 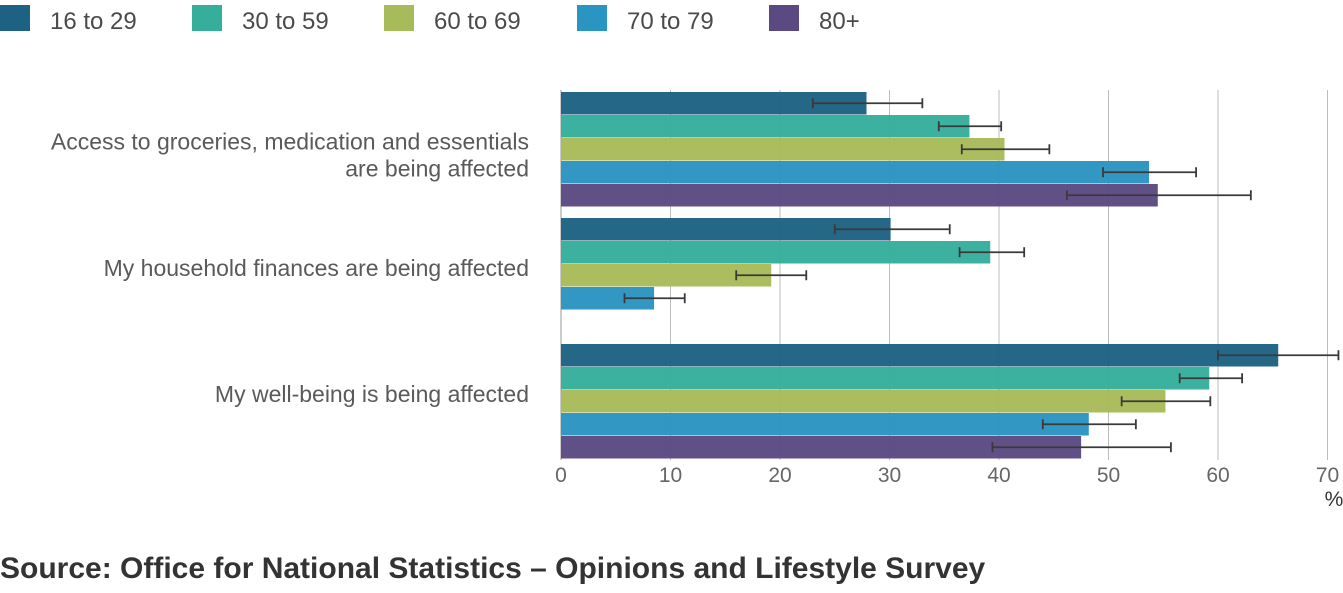 I want to click on legend-label: 30 to 59, so click(x=285, y=21).